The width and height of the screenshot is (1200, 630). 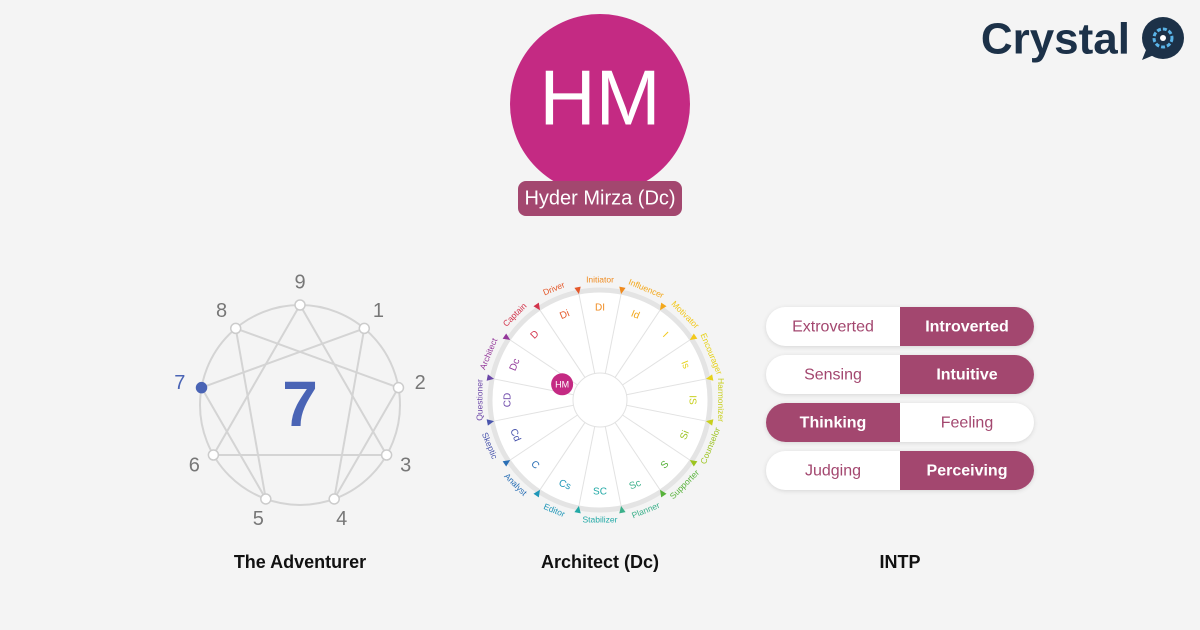 I want to click on mbti-option: Sensing, so click(x=833, y=375).